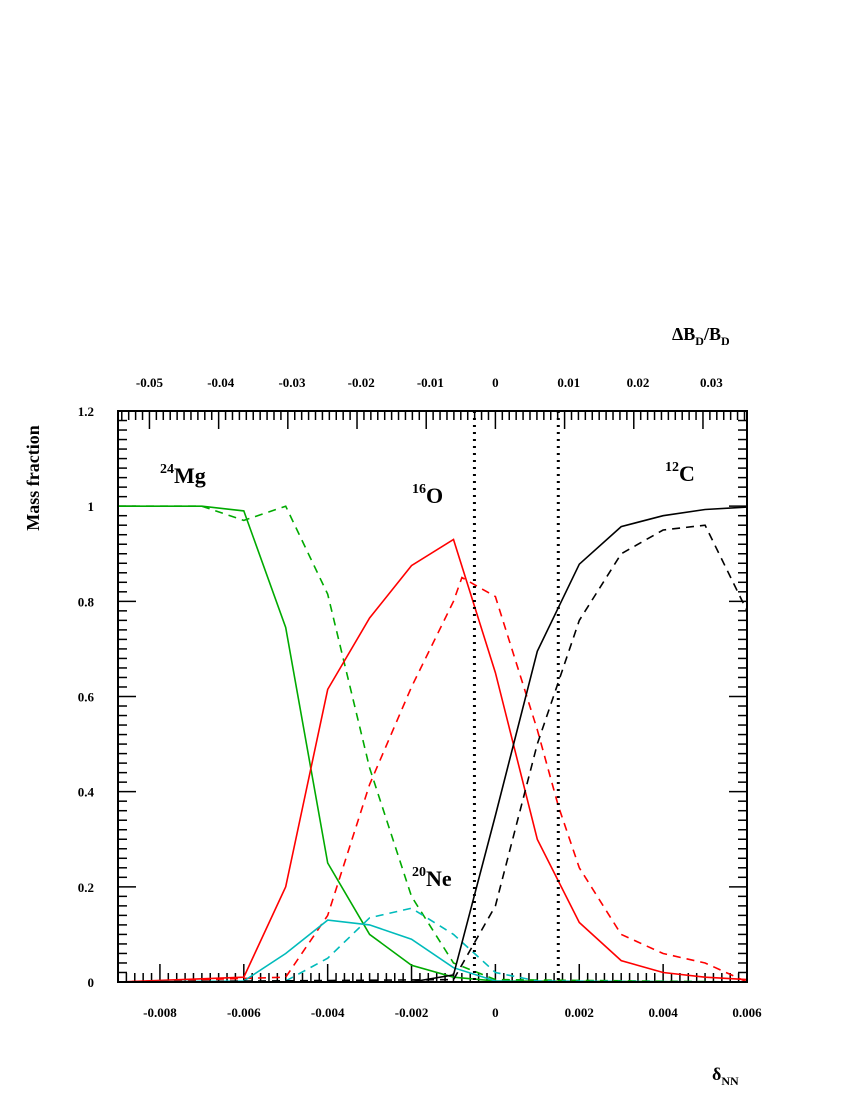 The height and width of the screenshot is (1100, 850). What do you see at coordinates (439, 878) in the screenshot?
I see `annotation-20ne-symbol: Ne` at bounding box center [439, 878].